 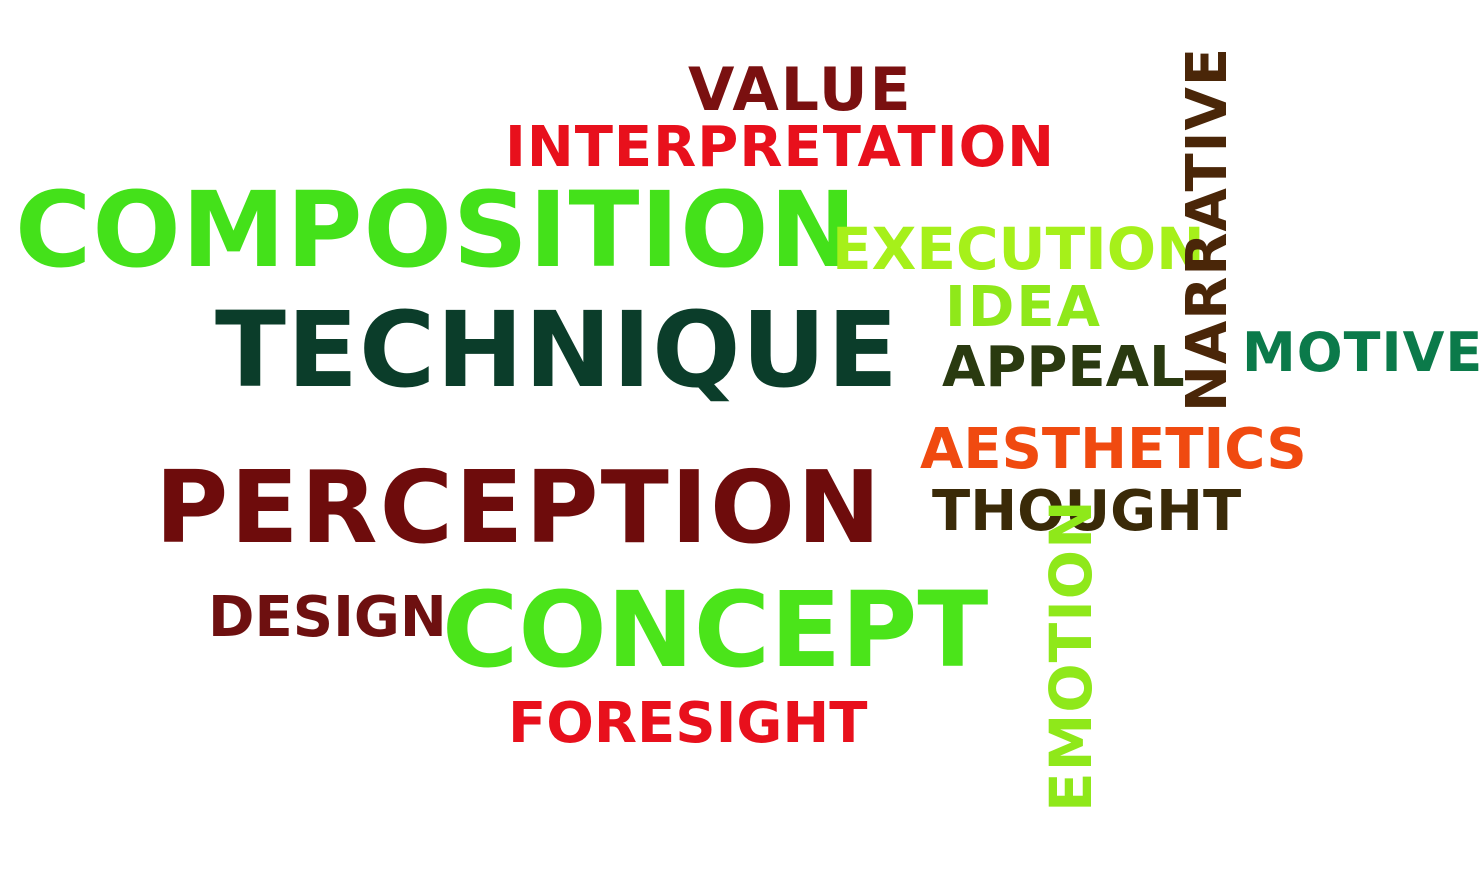 I want to click on word-perception: PERCEPTION, so click(x=519, y=507).